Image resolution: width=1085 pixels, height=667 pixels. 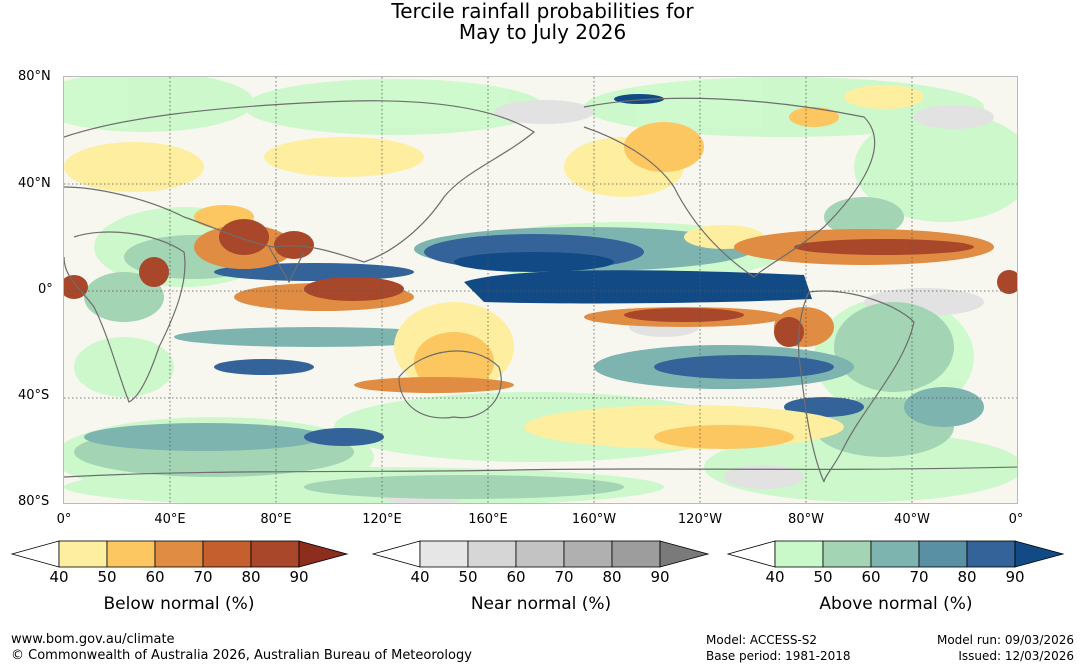 What do you see at coordinates (1016, 656) in the screenshot?
I see `footer-issued: Issued: 12/03/2026` at bounding box center [1016, 656].